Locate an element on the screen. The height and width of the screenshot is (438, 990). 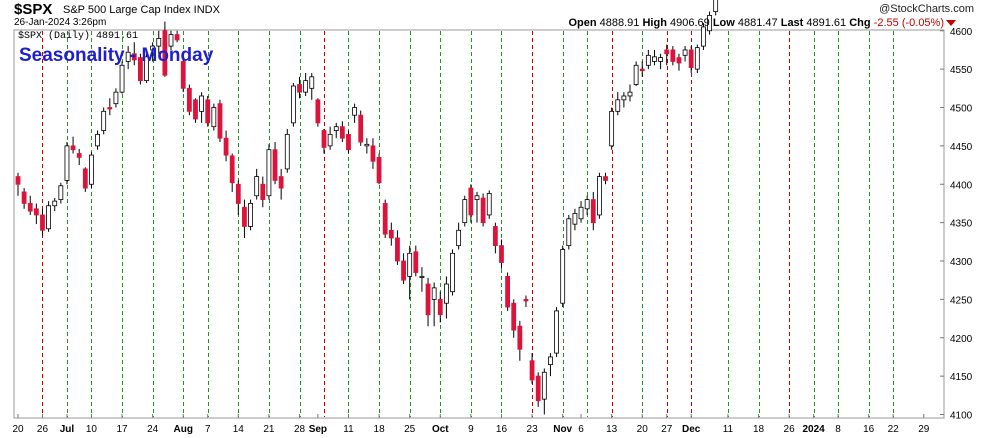
x-tick-label: 16 is located at coordinates (869, 429).